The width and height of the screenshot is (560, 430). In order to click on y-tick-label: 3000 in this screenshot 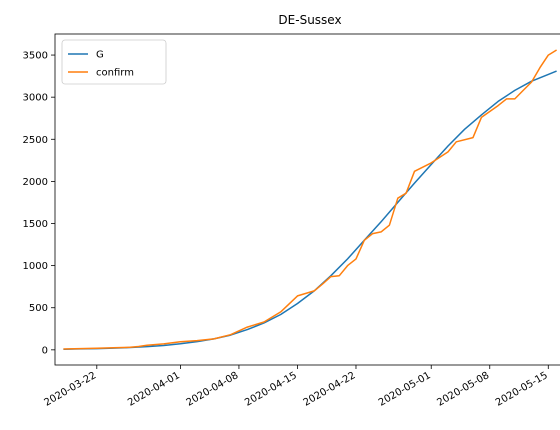, I will do `click(35, 98)`.